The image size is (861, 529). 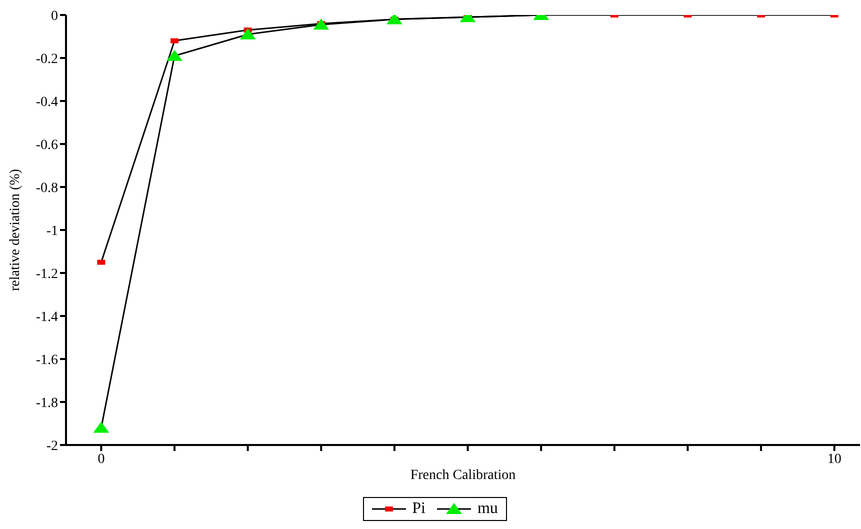 What do you see at coordinates (47, 403) in the screenshot?
I see `y-tick-label: -1.8` at bounding box center [47, 403].